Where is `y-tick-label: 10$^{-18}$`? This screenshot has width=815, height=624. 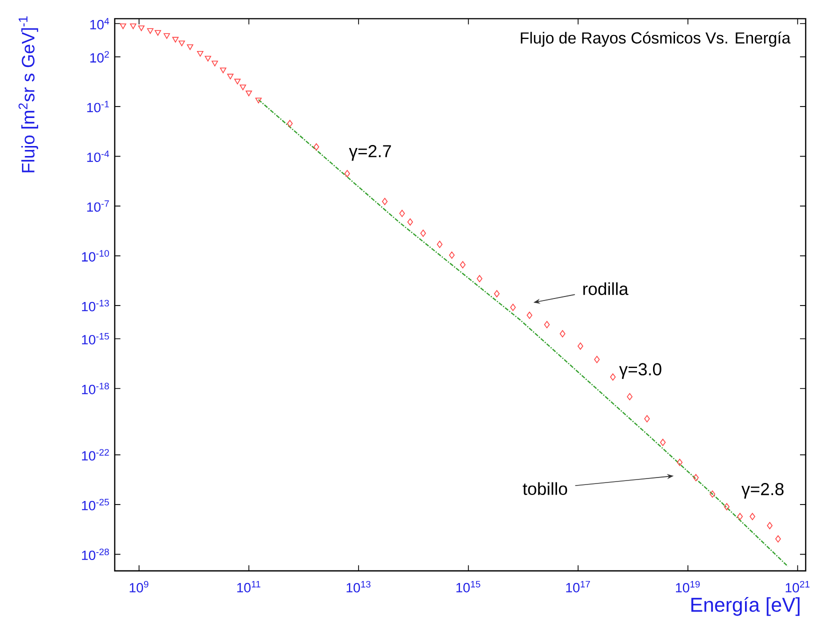
y-tick-label: 10$^{-18}$ is located at coordinates (95, 388).